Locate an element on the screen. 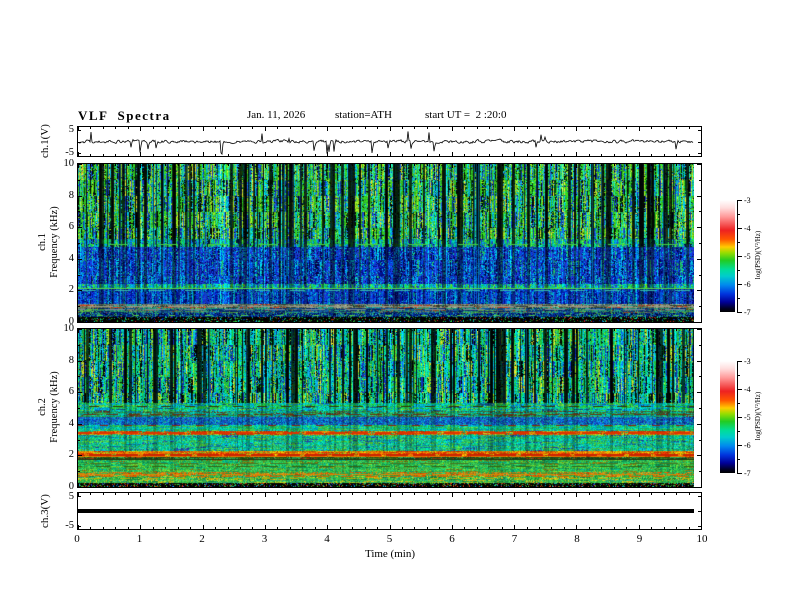 The width and height of the screenshot is (792, 612). colorbar-tick is located at coordinates (739, 445).